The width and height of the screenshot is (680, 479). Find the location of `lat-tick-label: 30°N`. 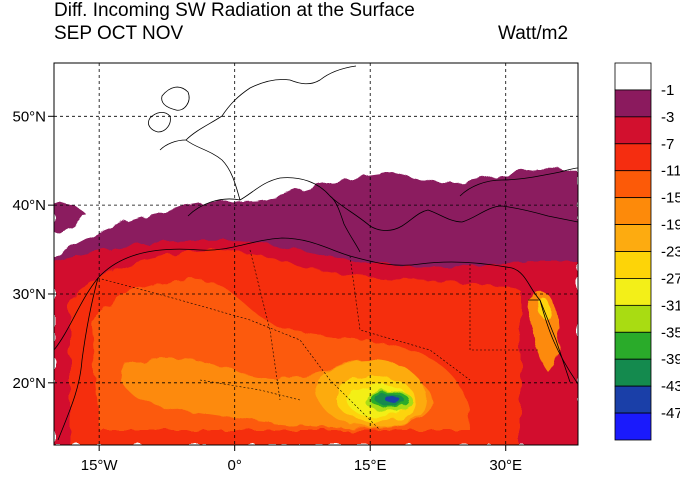

lat-tick-label: 30°N is located at coordinates (29, 294).